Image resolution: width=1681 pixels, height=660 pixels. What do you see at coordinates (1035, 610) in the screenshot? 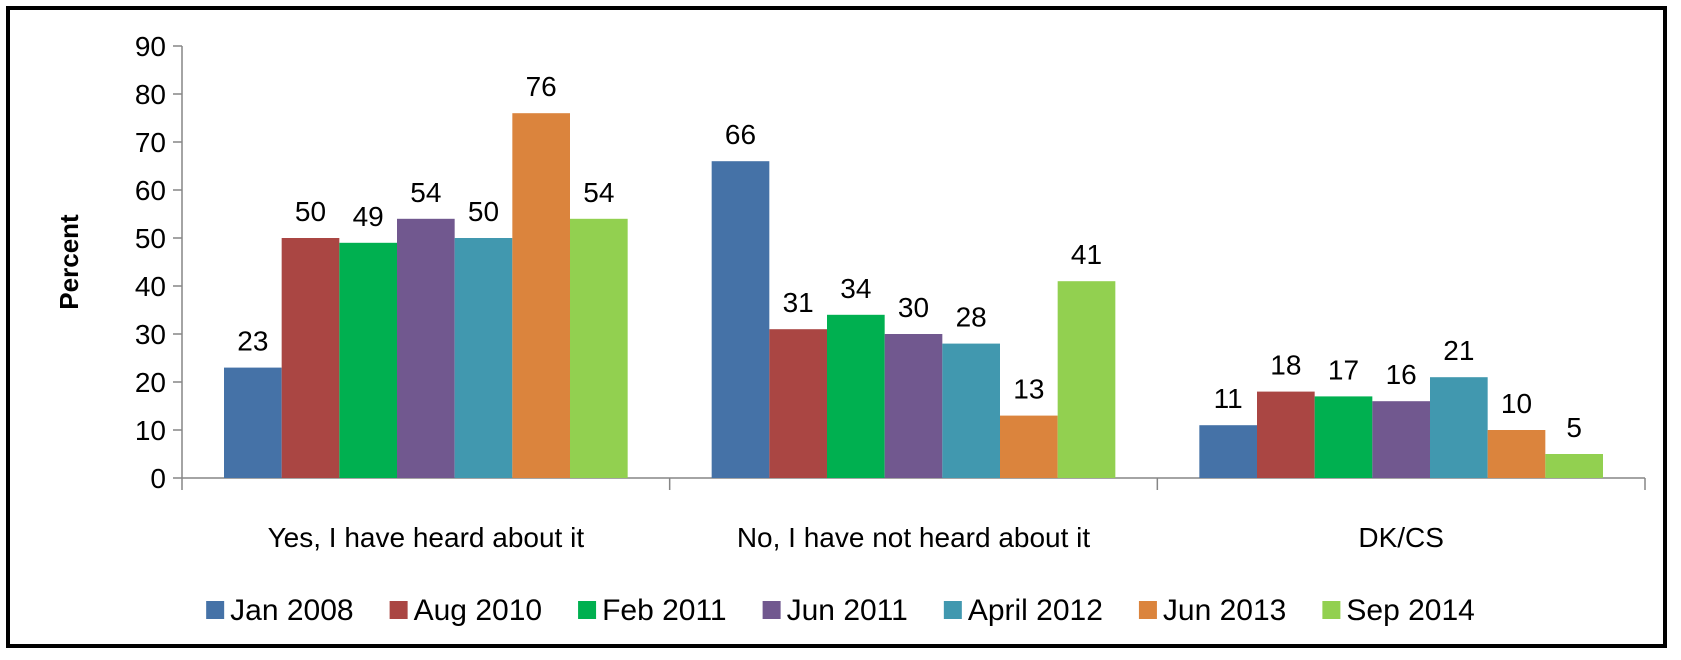
I see `legend-label: April 2012` at bounding box center [1035, 610].